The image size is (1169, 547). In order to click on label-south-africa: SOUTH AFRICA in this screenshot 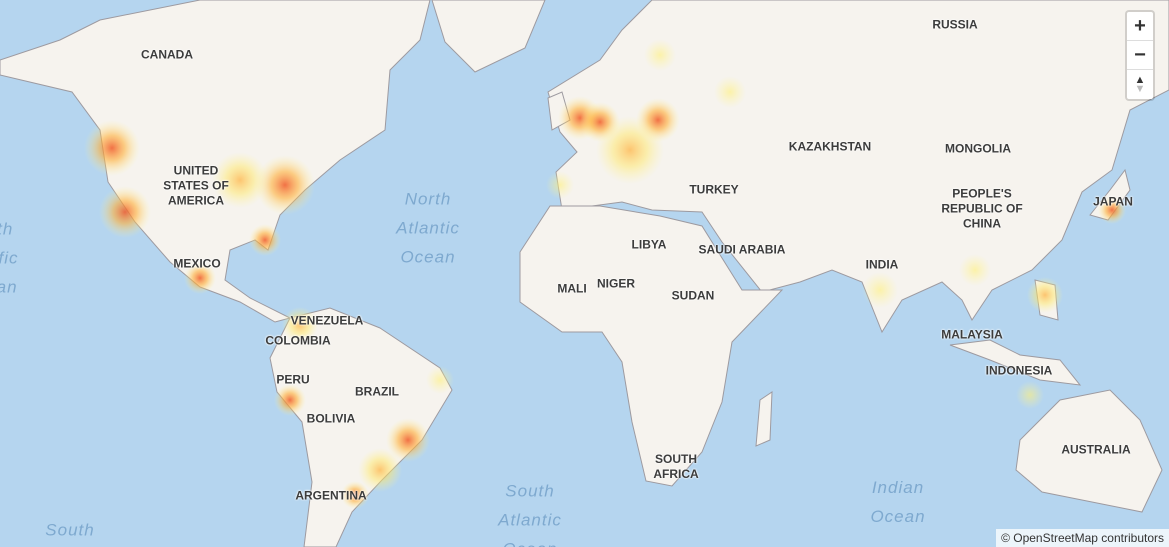, I will do `click(676, 466)`.